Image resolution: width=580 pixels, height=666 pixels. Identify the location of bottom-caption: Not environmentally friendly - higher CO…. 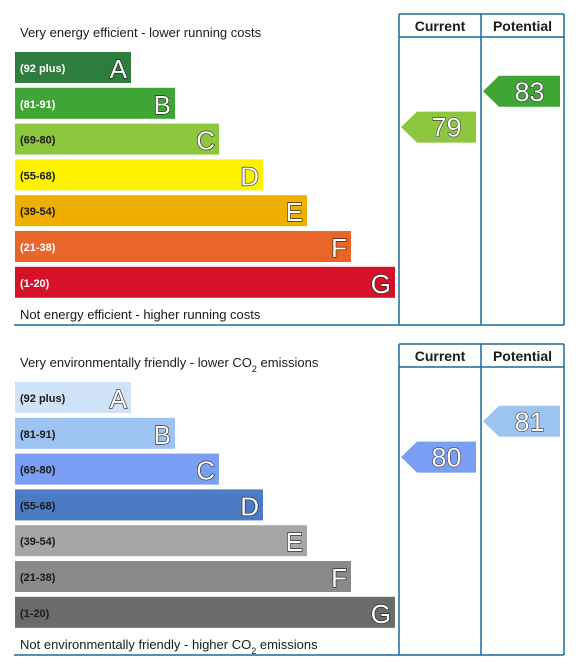
(169, 646).